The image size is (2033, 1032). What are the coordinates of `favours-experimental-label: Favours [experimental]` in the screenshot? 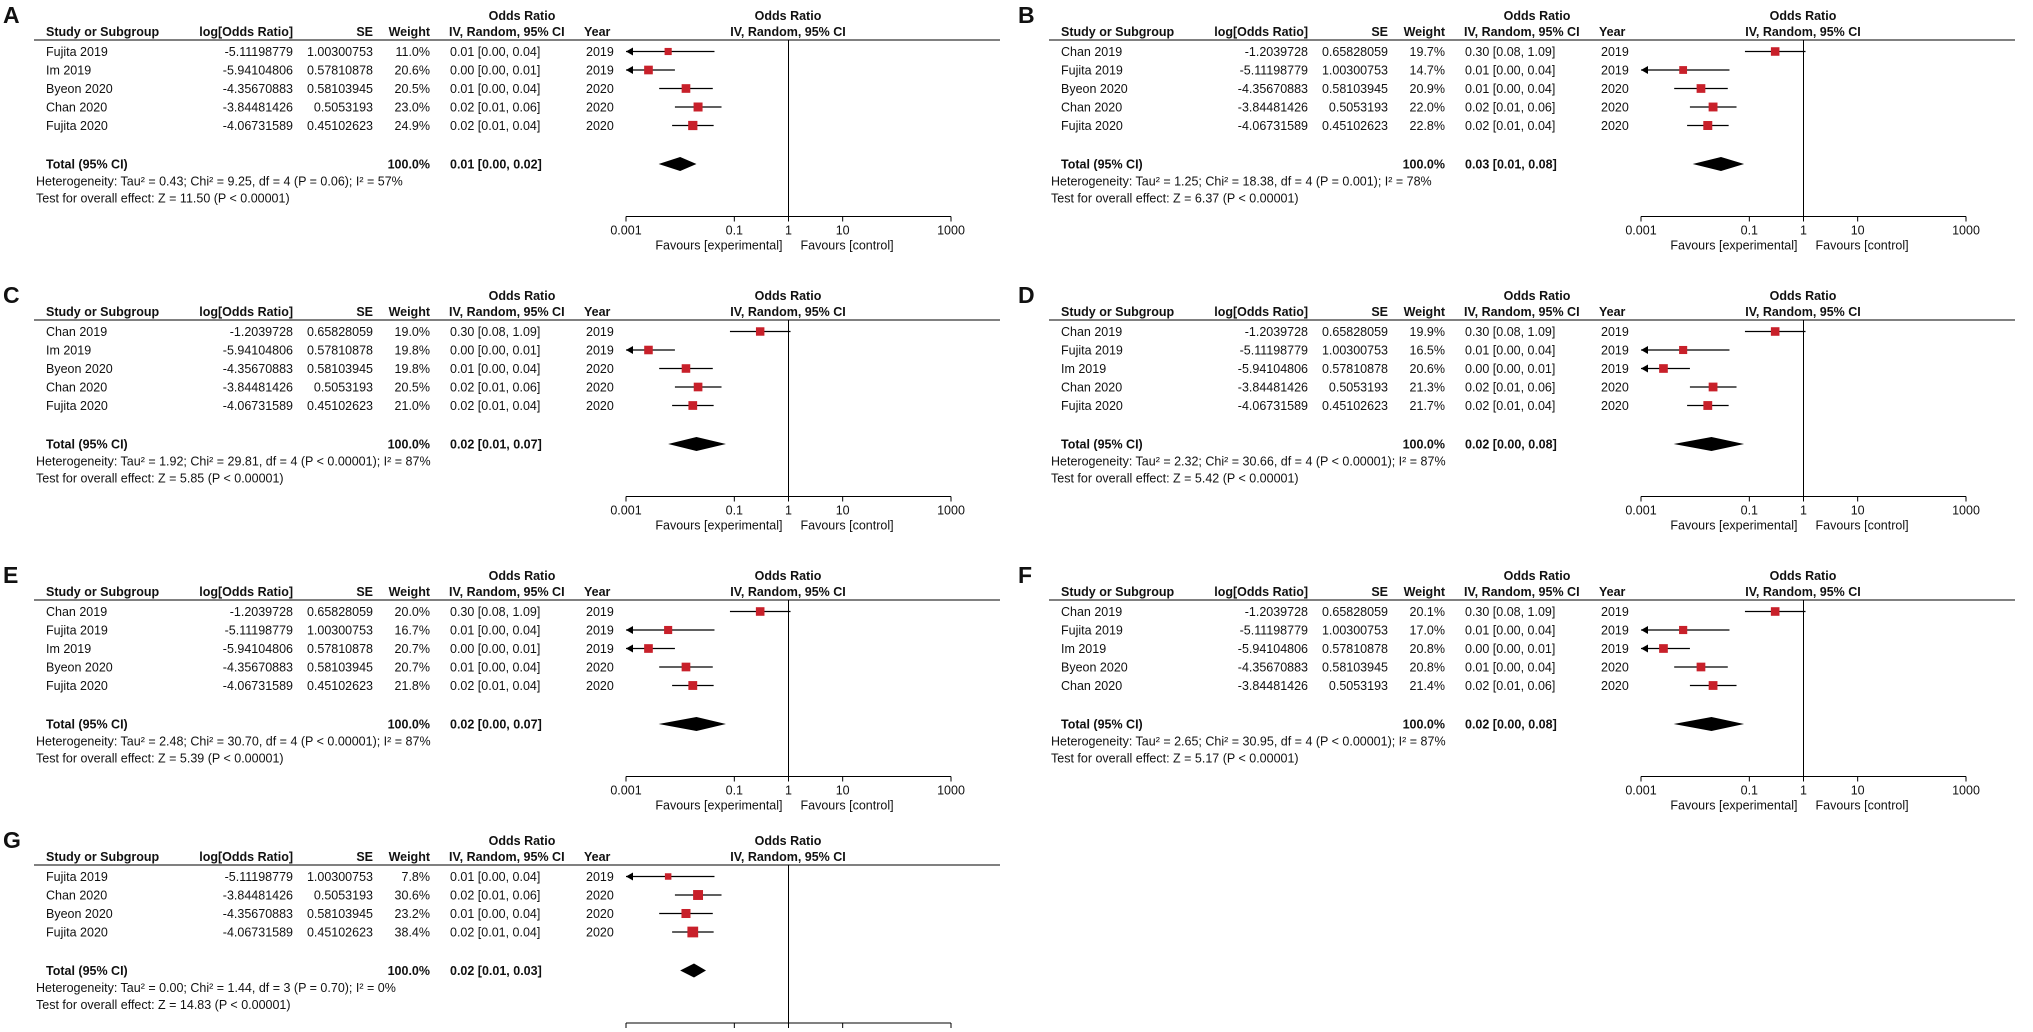 It's located at (718, 526).